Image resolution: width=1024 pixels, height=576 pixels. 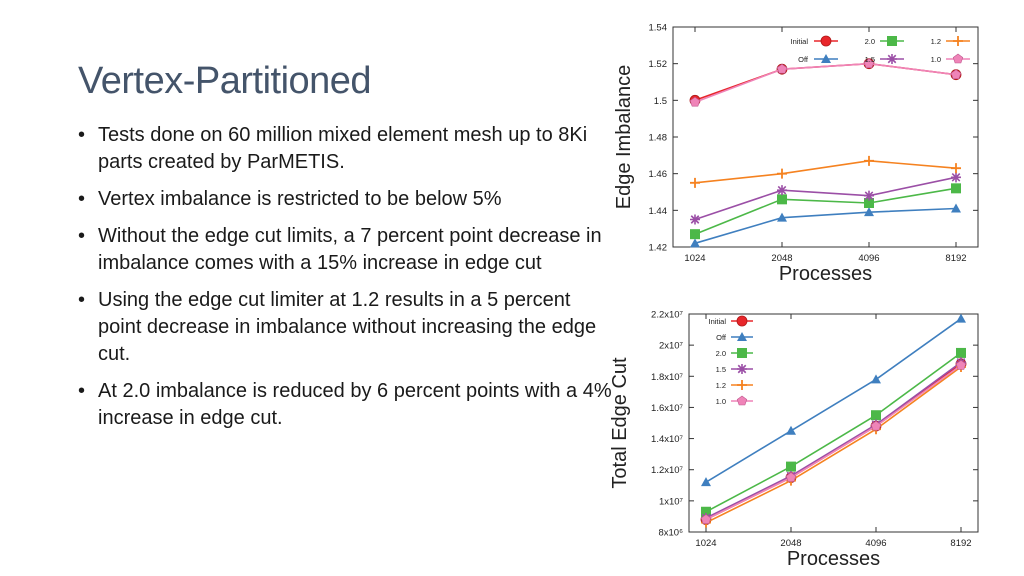 I want to click on y-tick-label: 1.52, so click(x=658, y=64).